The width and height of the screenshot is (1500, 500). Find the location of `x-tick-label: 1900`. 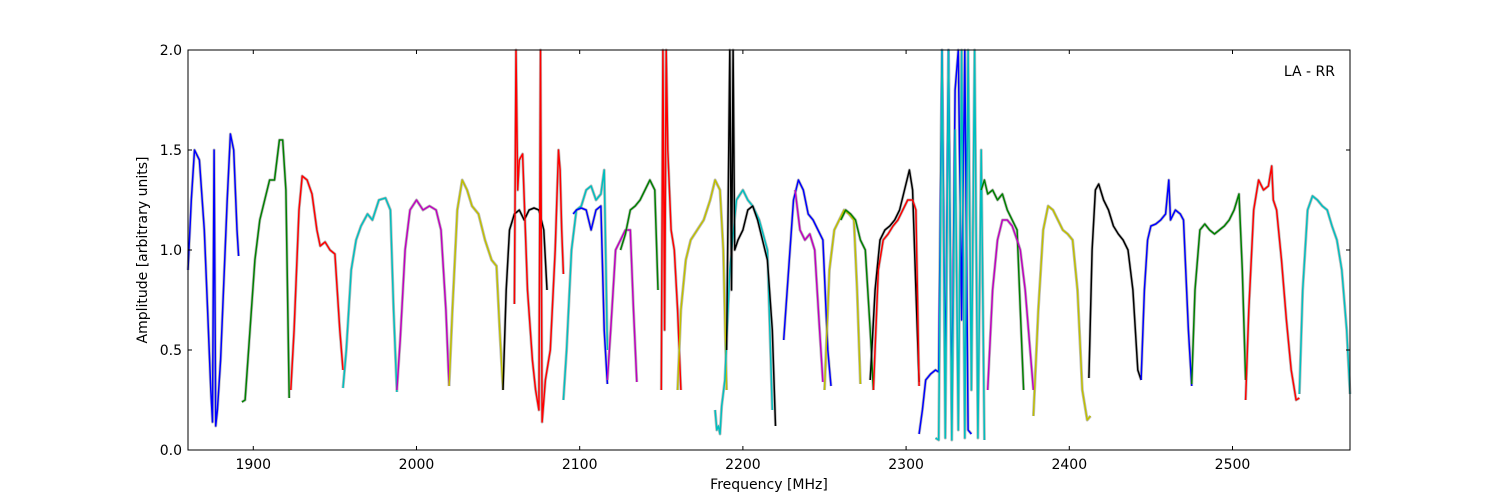

x-tick-label: 1900 is located at coordinates (253, 465).